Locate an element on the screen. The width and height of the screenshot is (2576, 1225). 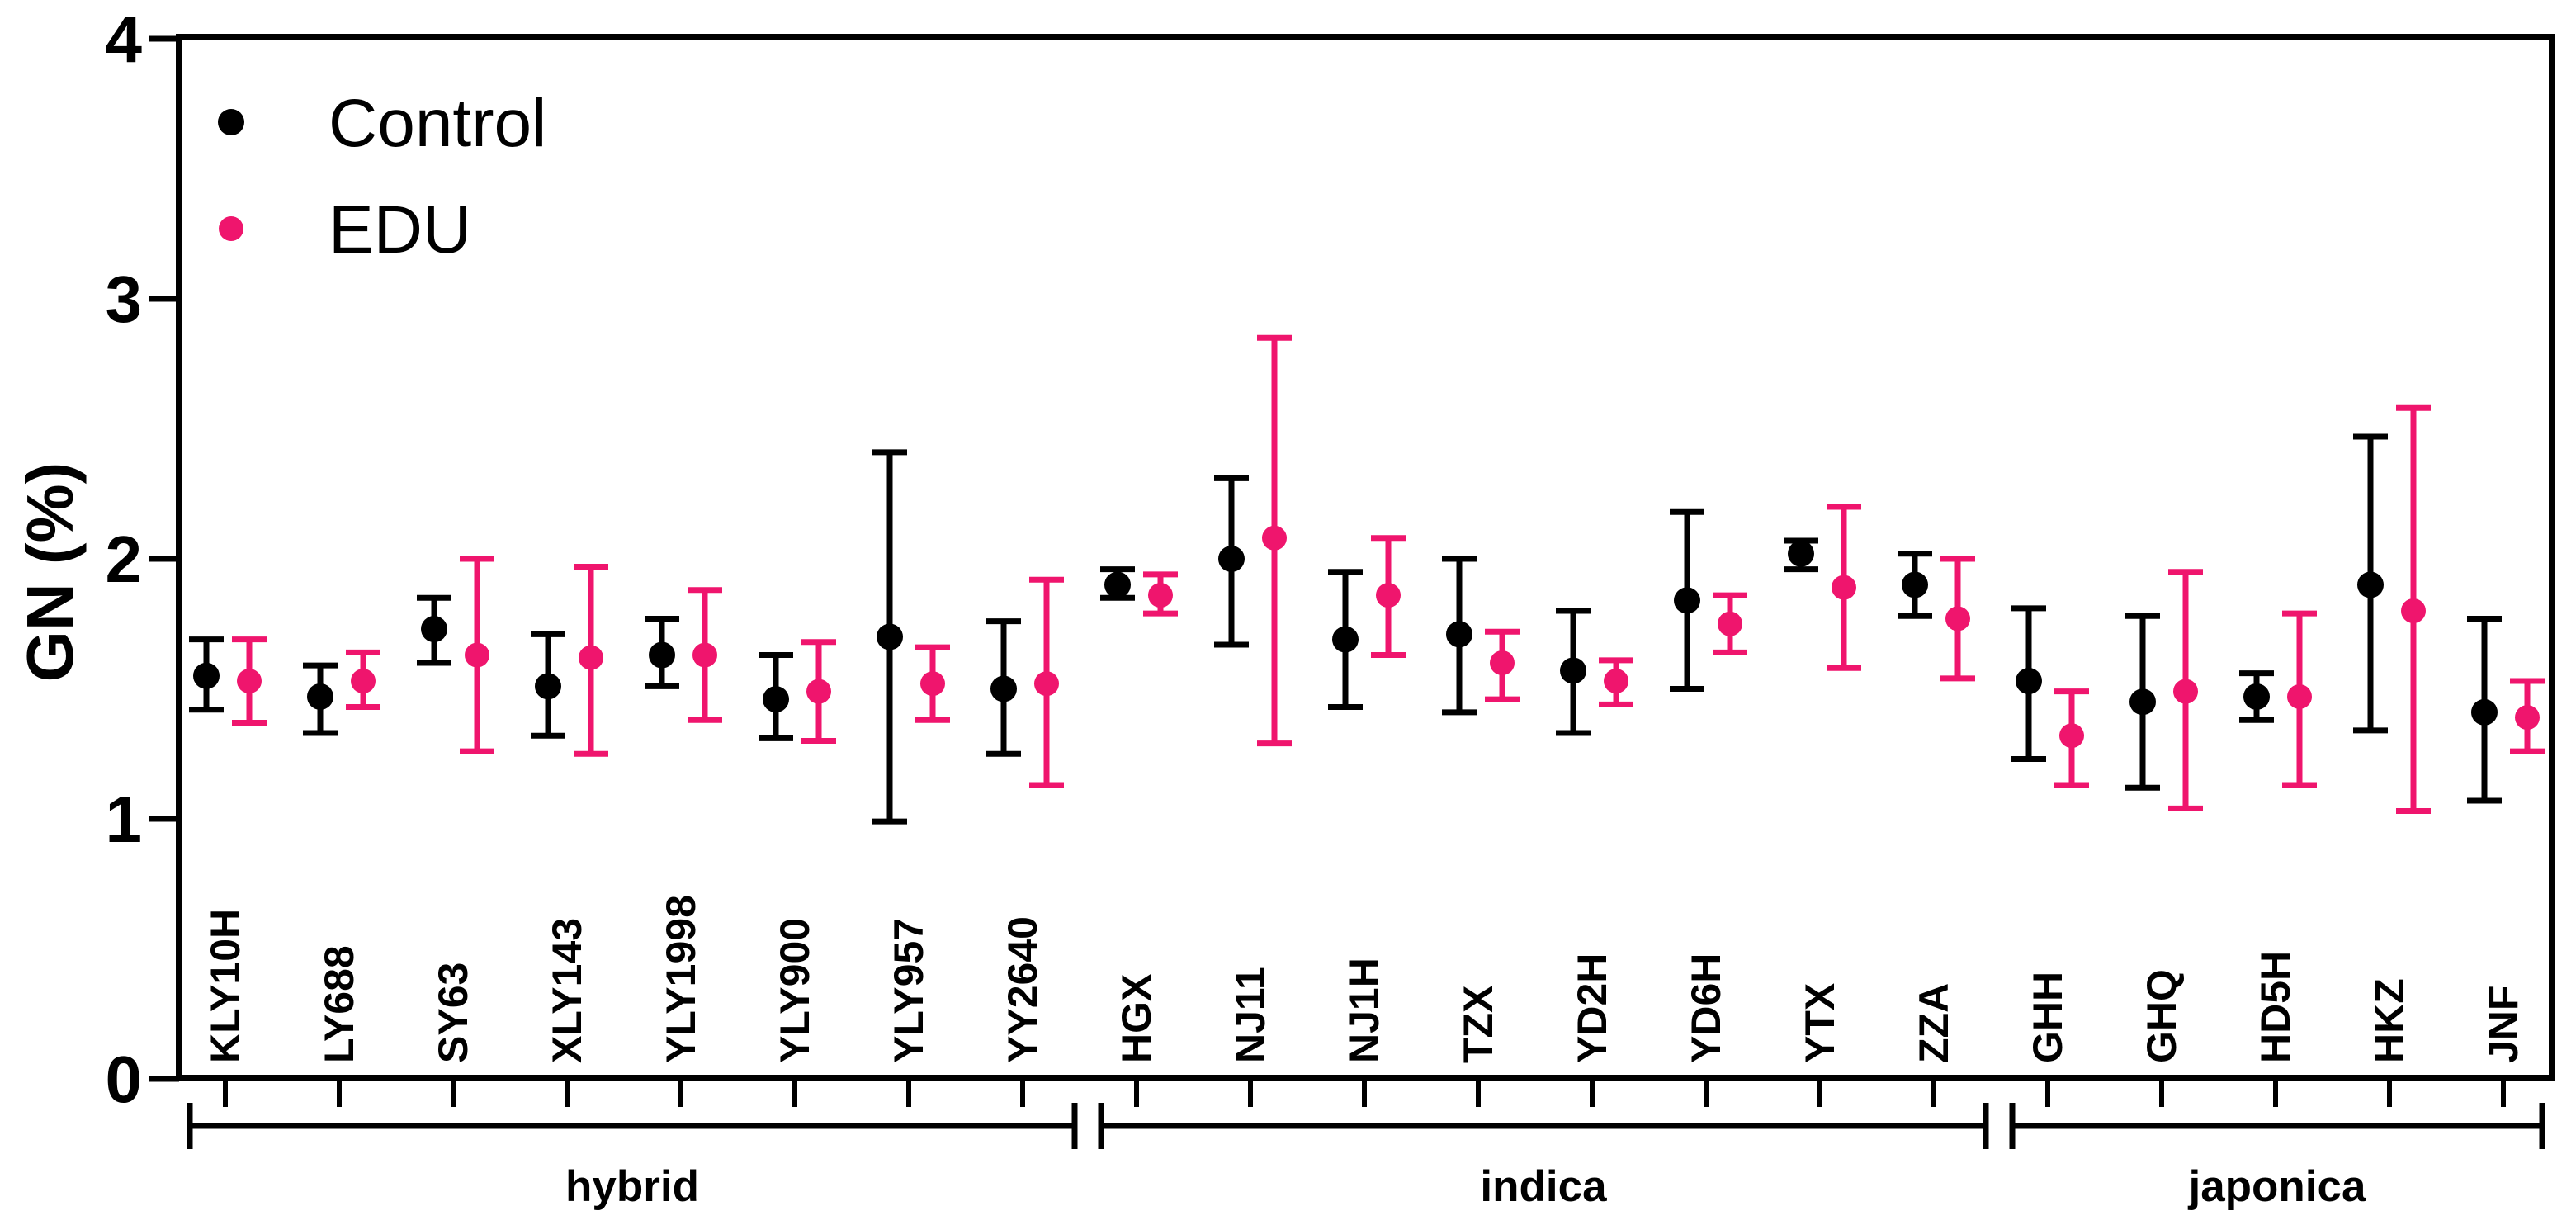
point-YLY1998-edu is located at coordinates (704, 655).